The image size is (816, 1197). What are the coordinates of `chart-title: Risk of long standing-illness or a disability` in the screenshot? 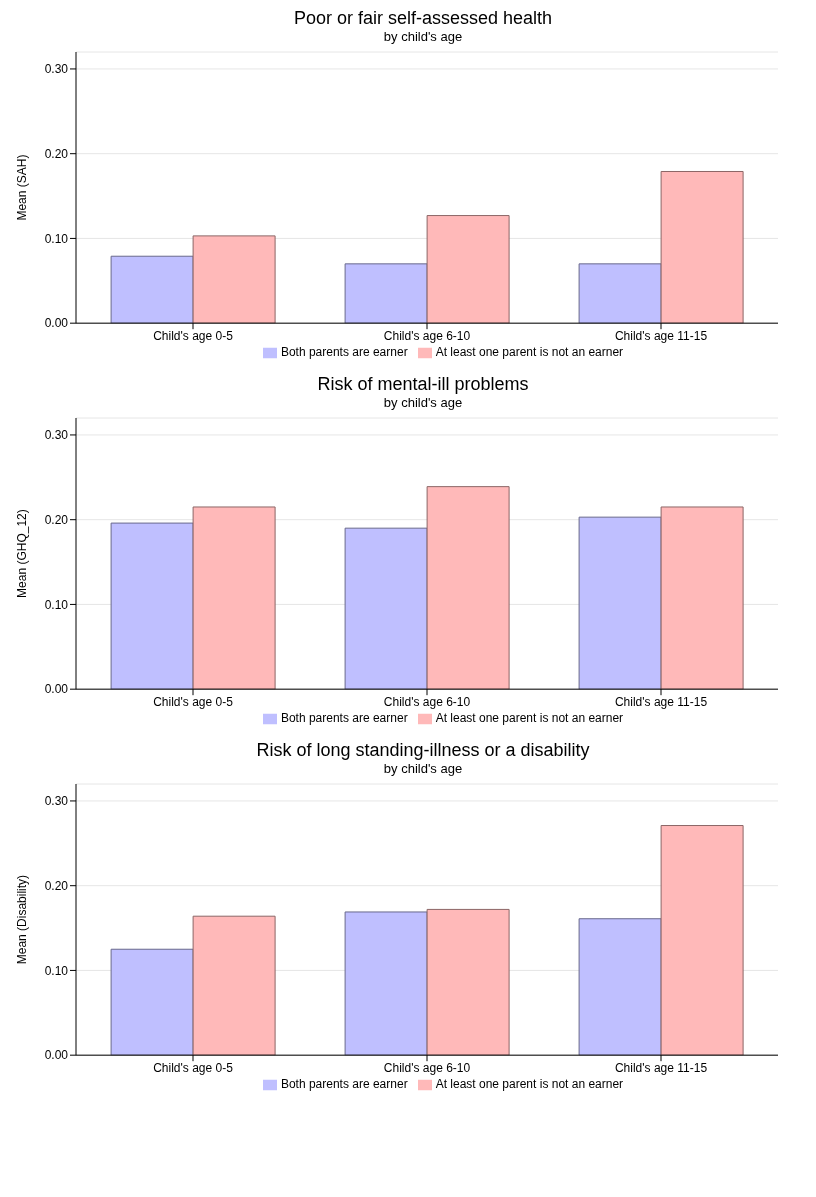 It's located at (423, 750).